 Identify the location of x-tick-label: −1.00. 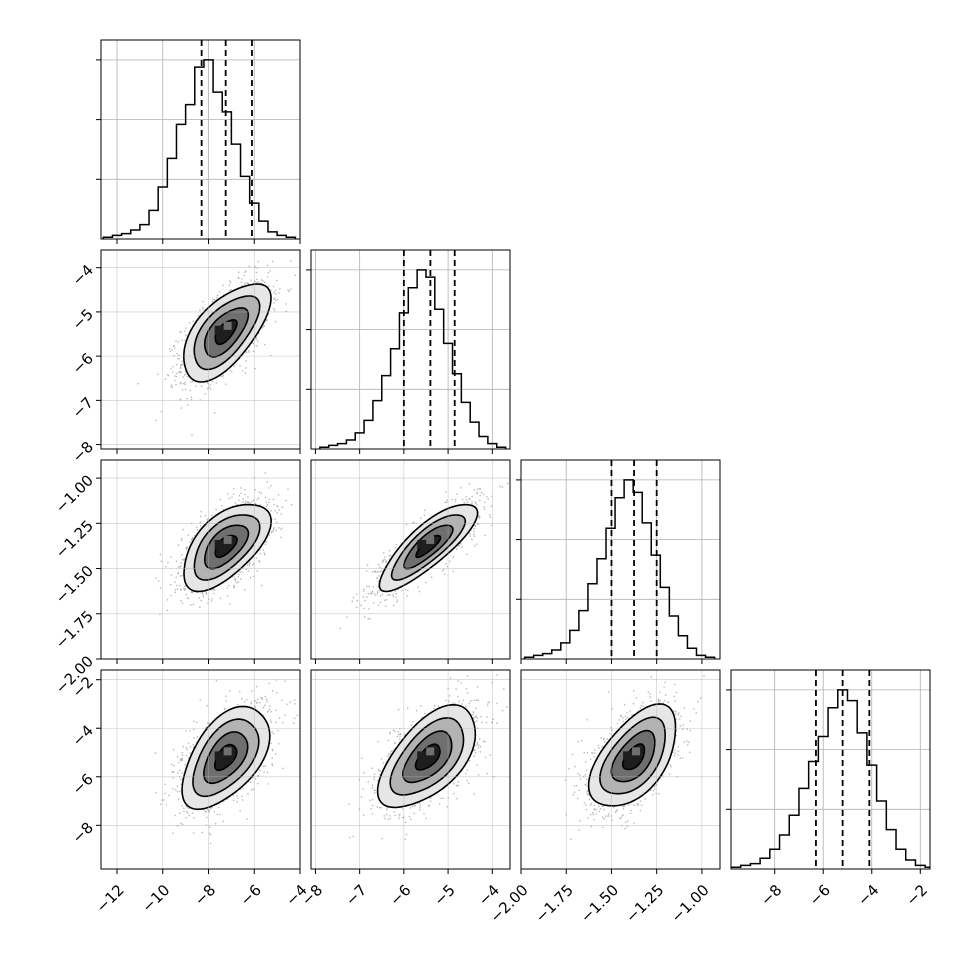
(689, 903).